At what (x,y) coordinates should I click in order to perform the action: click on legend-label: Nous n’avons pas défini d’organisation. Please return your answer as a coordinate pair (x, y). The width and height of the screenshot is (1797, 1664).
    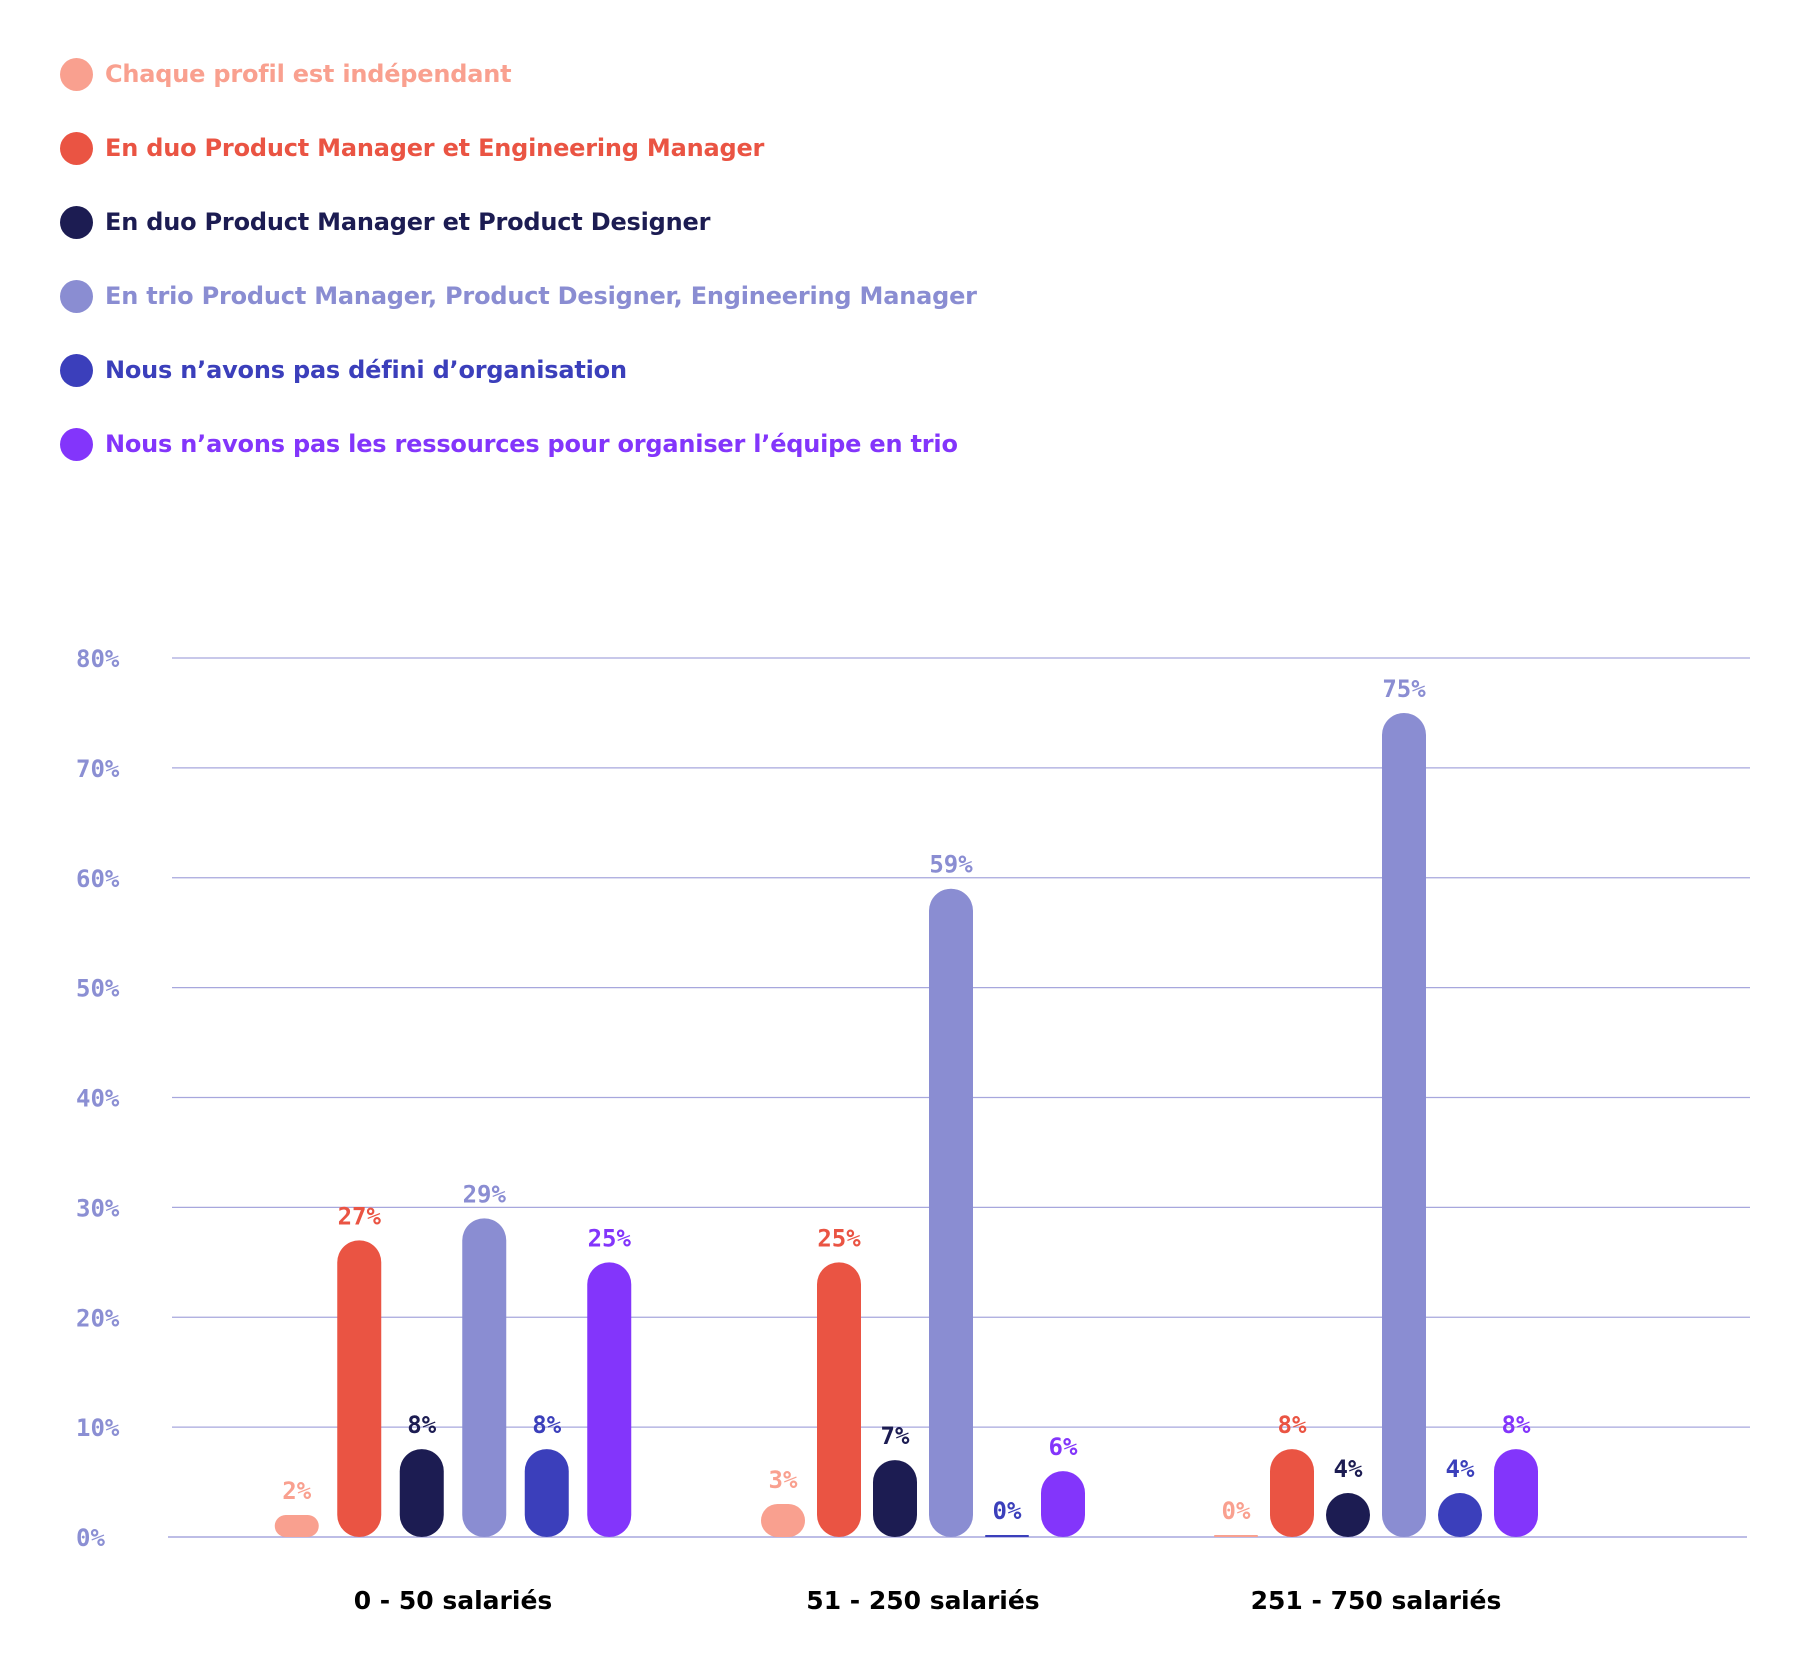
    Looking at the image, I should click on (366, 370).